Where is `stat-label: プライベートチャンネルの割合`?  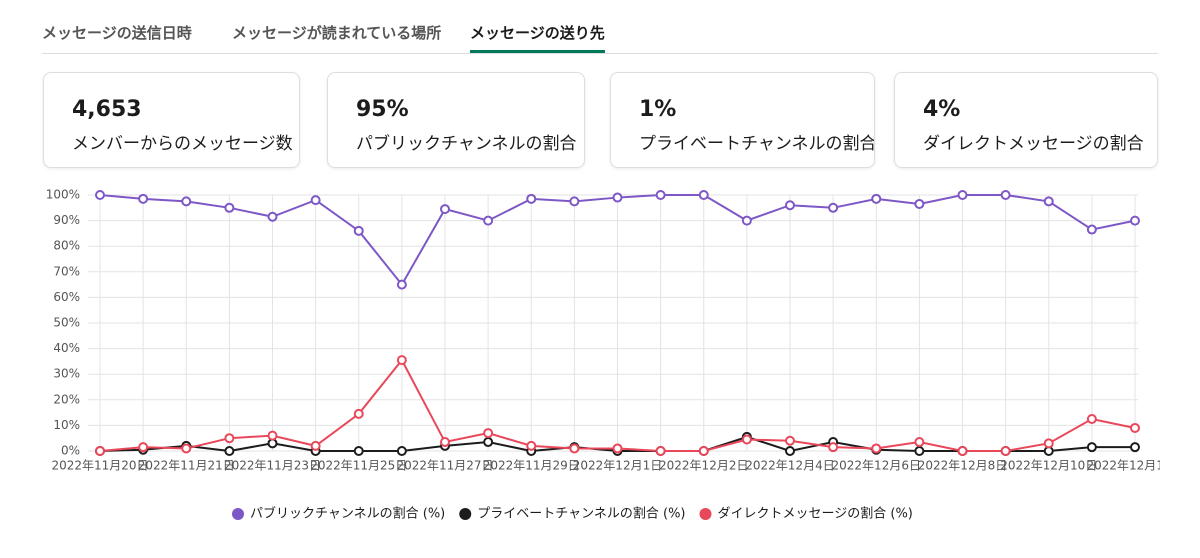
stat-label: プライベートチャンネルの割合 is located at coordinates (757, 144).